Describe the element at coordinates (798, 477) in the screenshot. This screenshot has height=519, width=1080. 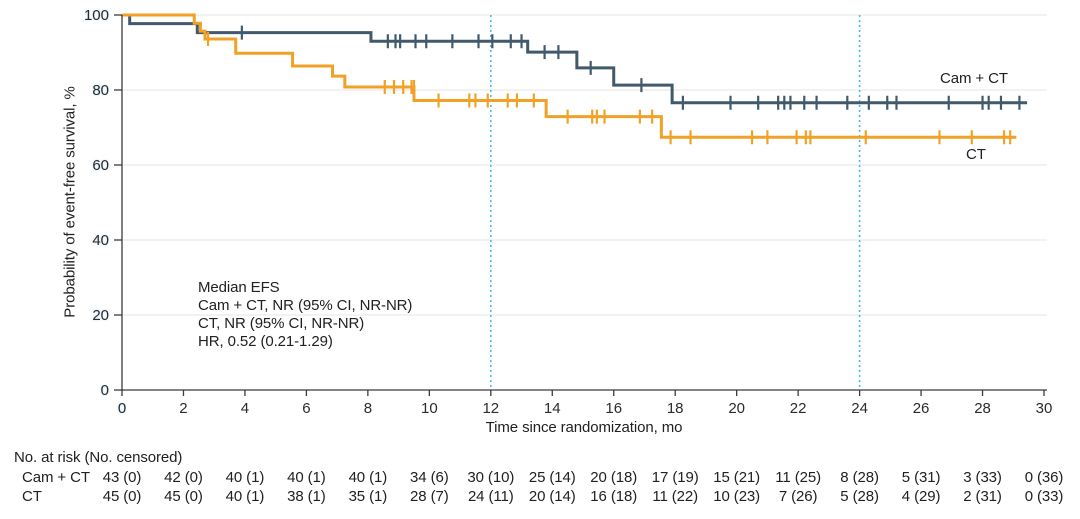
I see `risk-value: 11 (25)` at that location.